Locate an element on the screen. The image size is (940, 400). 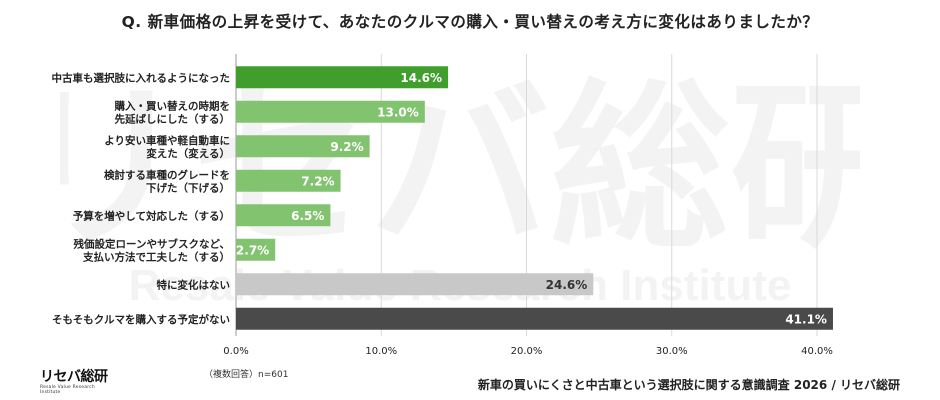
category-label: 特に変化はない is located at coordinates (194, 284).